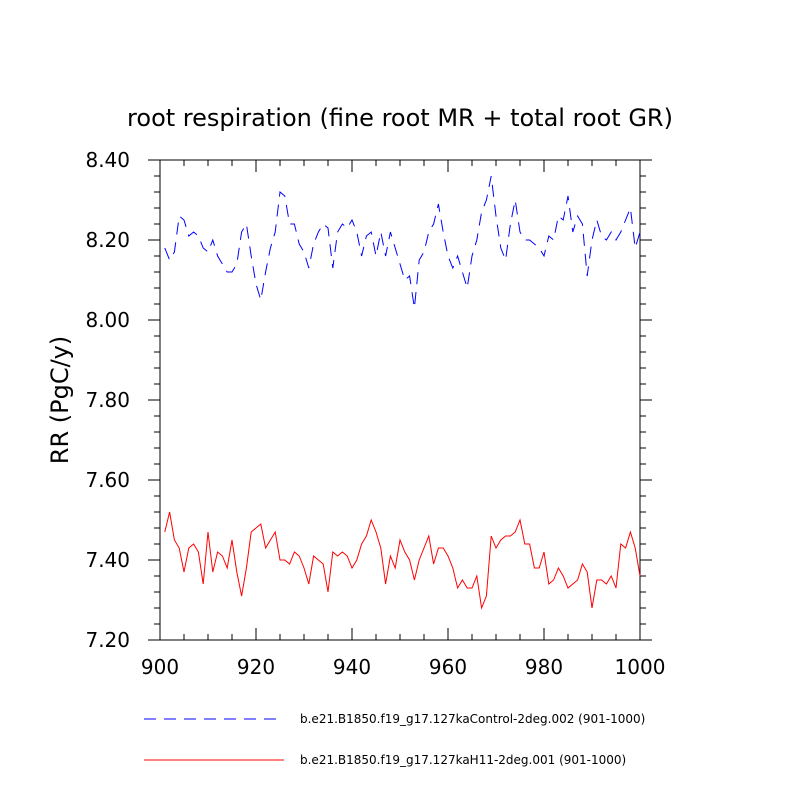  Describe the element at coordinates (160, 667) in the screenshot. I see `x-tick-label: 900` at that location.